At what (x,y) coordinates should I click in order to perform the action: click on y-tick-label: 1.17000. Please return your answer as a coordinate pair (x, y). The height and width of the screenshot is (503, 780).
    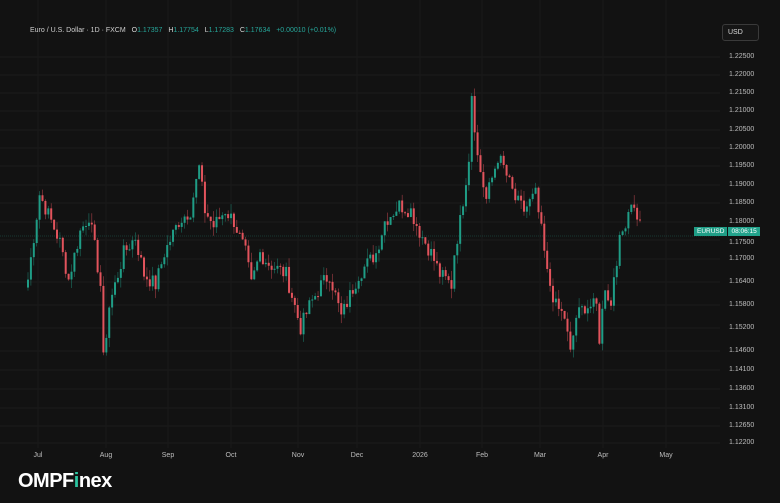
    Looking at the image, I should click on (742, 258).